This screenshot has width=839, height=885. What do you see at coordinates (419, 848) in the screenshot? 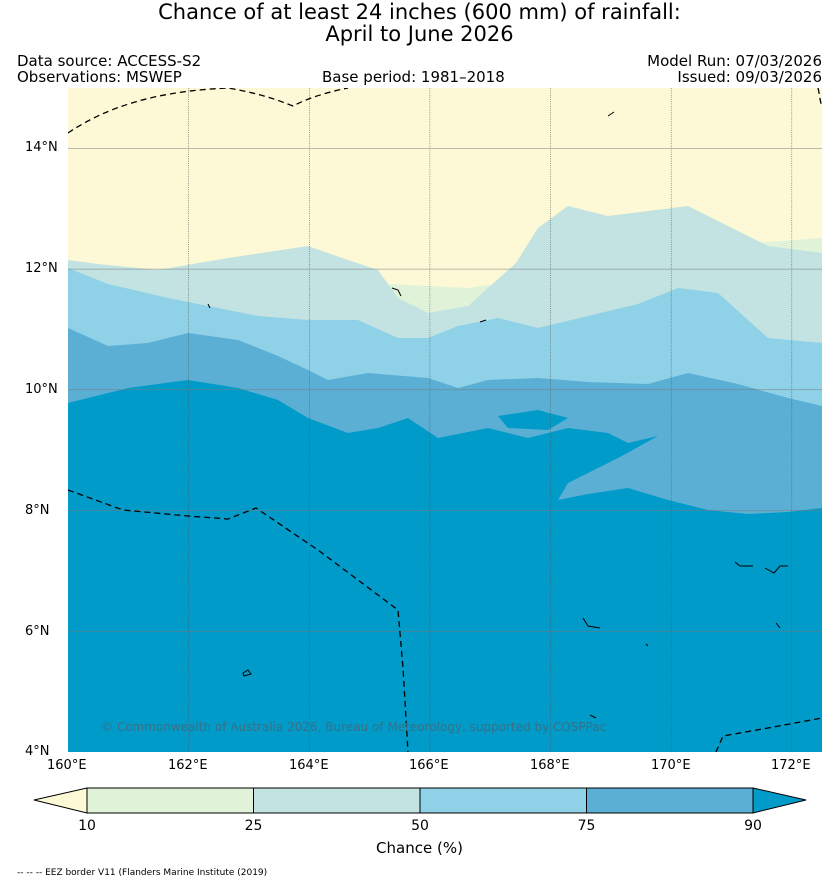
I see `colorbar-label: Chance (%)` at bounding box center [419, 848].